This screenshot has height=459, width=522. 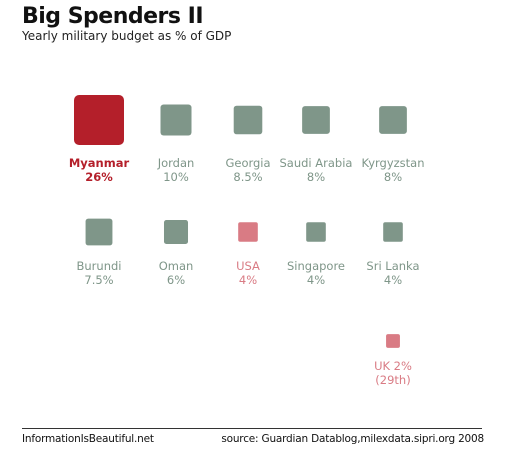 I want to click on label-value-georgia: 8.5%, so click(x=247, y=177).